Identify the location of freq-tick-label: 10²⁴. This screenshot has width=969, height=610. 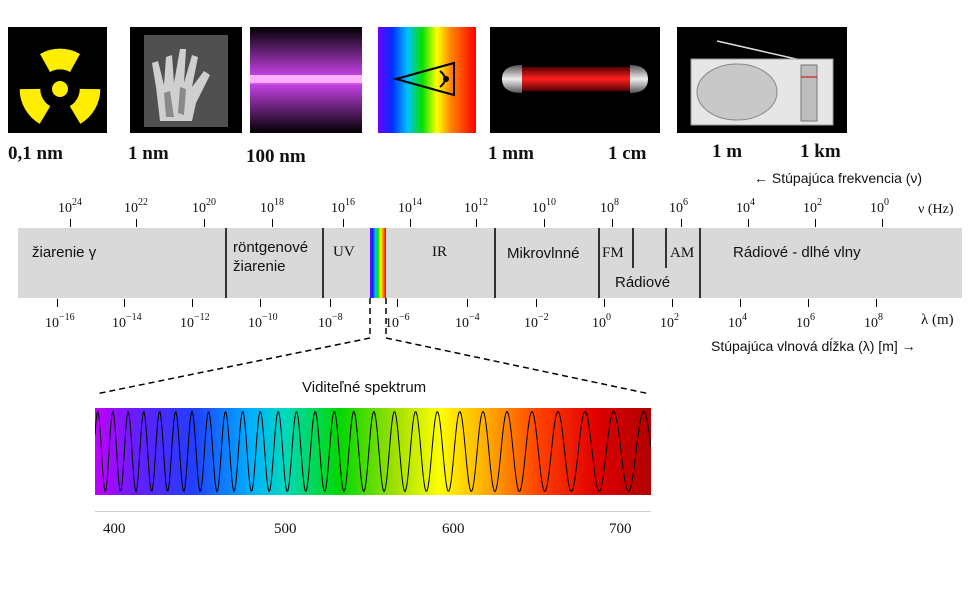
(70, 207).